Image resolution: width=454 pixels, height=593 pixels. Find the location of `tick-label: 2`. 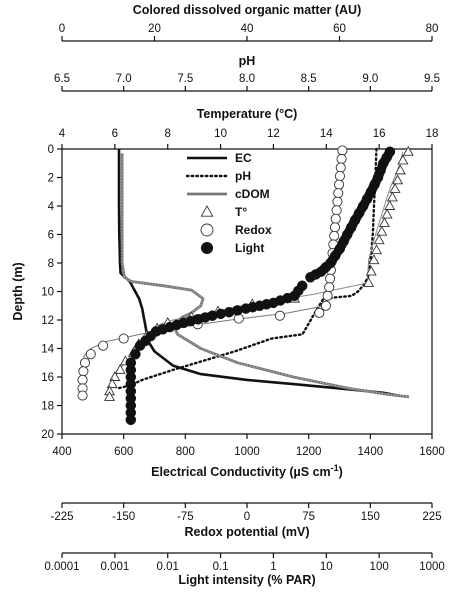

tick-label: 2 is located at coordinates (51, 179).